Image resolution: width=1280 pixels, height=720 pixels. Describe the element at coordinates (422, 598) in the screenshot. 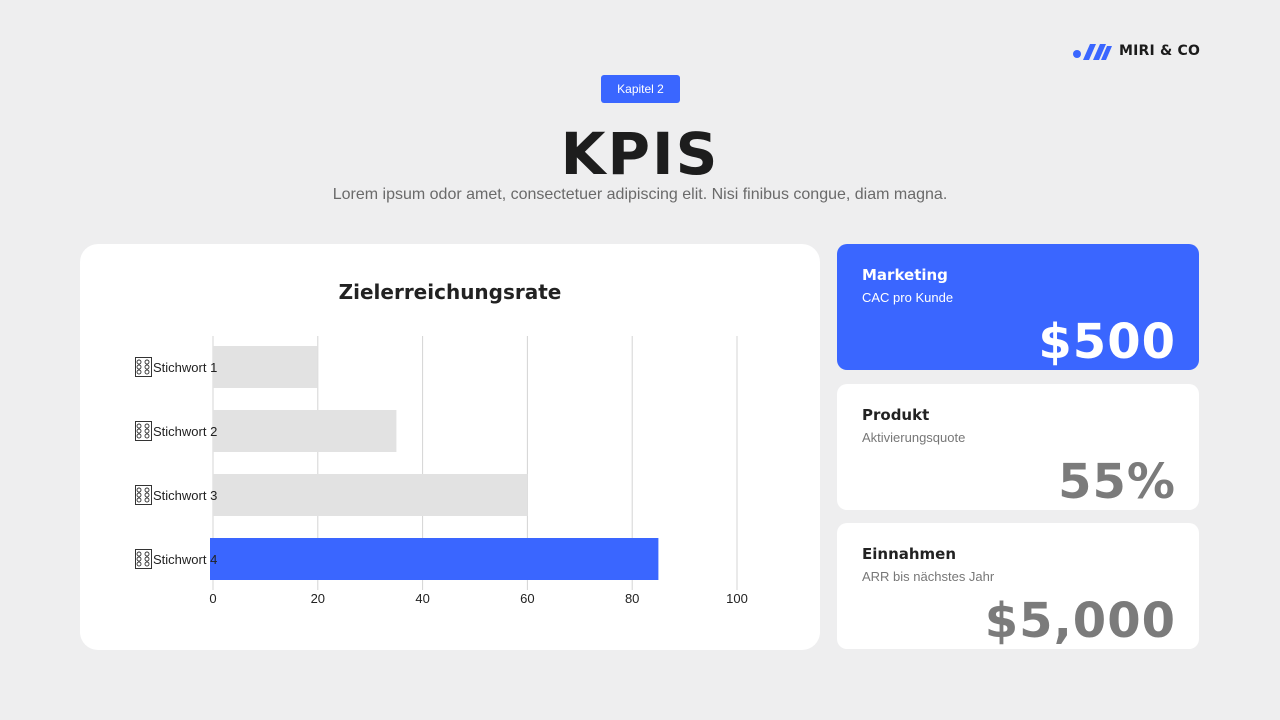

I see `x-tick-label: 40` at that location.